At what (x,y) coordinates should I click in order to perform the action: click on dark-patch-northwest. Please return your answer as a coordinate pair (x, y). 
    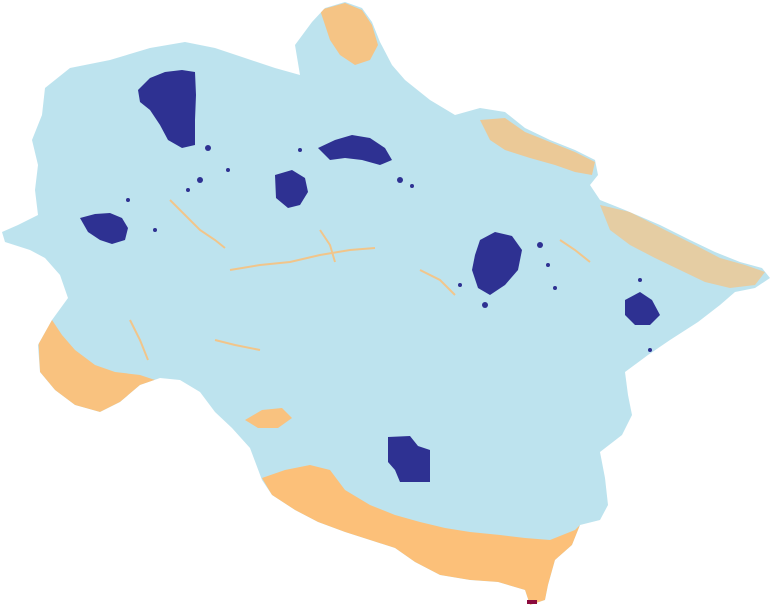
    Looking at the image, I should click on (167, 109).